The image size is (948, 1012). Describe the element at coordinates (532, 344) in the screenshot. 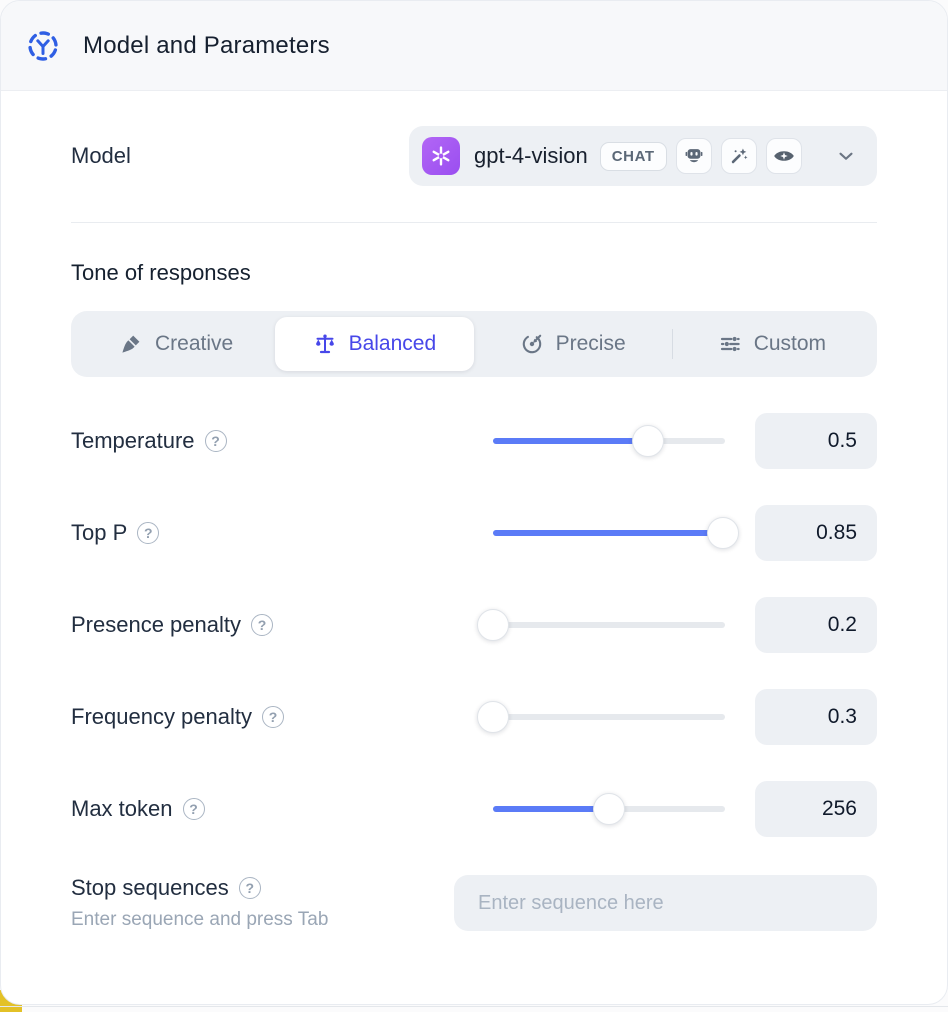

I see `target-icon` at that location.